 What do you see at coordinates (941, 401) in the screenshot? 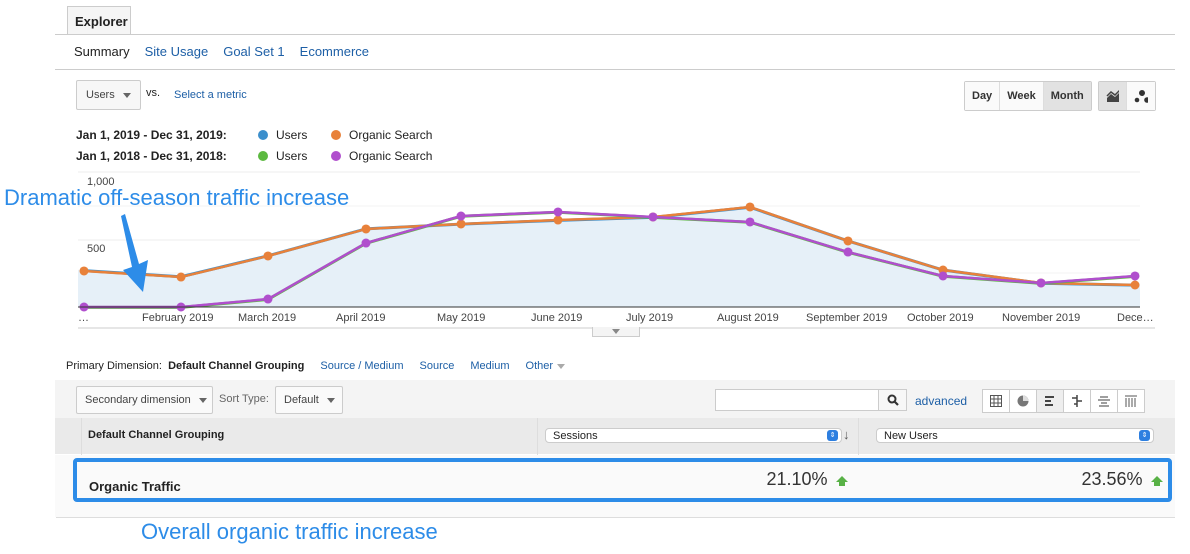
I see `advanced-filter-link: advanced` at bounding box center [941, 401].